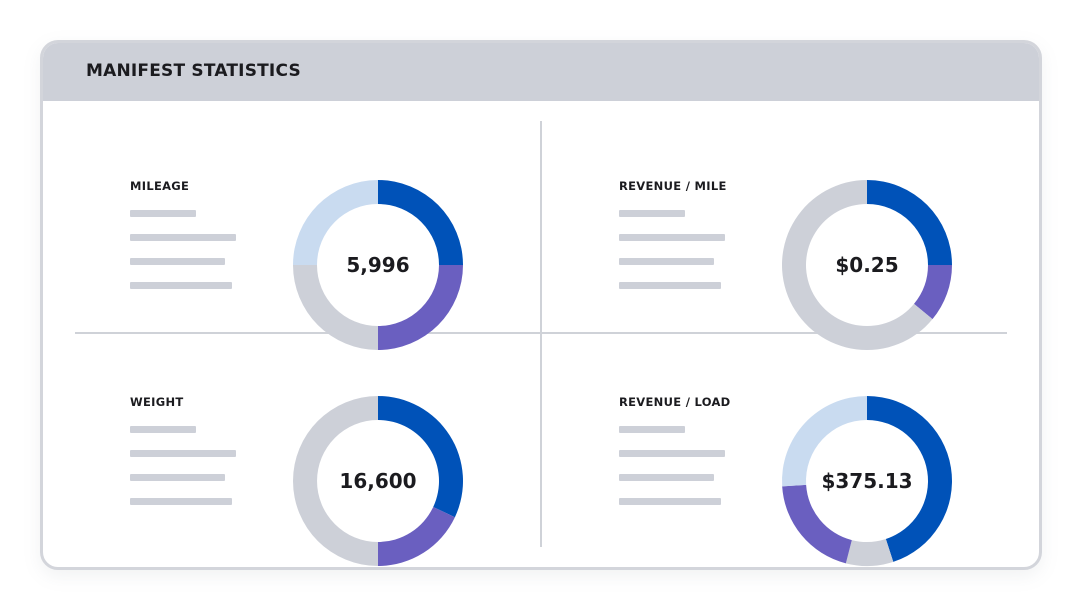 This screenshot has height=608, width=1080. I want to click on stat-weight: WEIGHT 16,600, so click(355, 481).